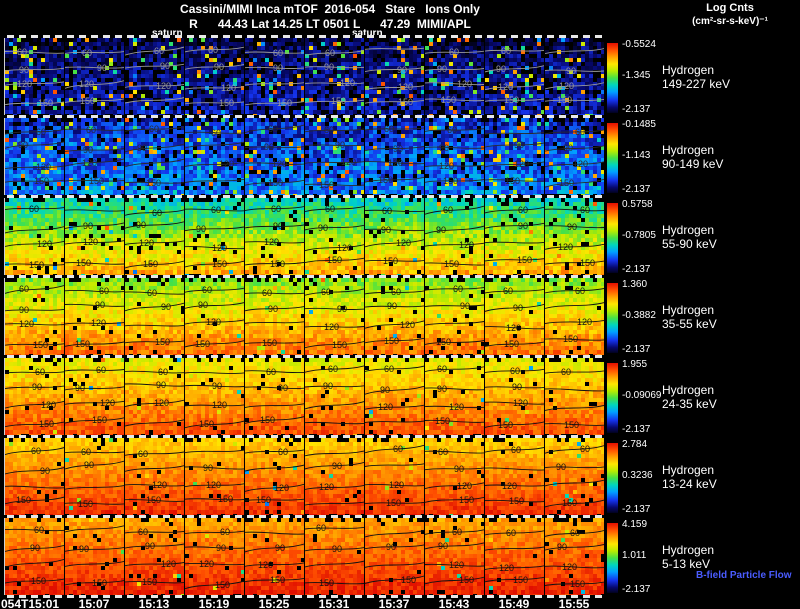 The image size is (800, 609). I want to click on panel-species-label: Hydrogen 55-90 keV, so click(731, 237).